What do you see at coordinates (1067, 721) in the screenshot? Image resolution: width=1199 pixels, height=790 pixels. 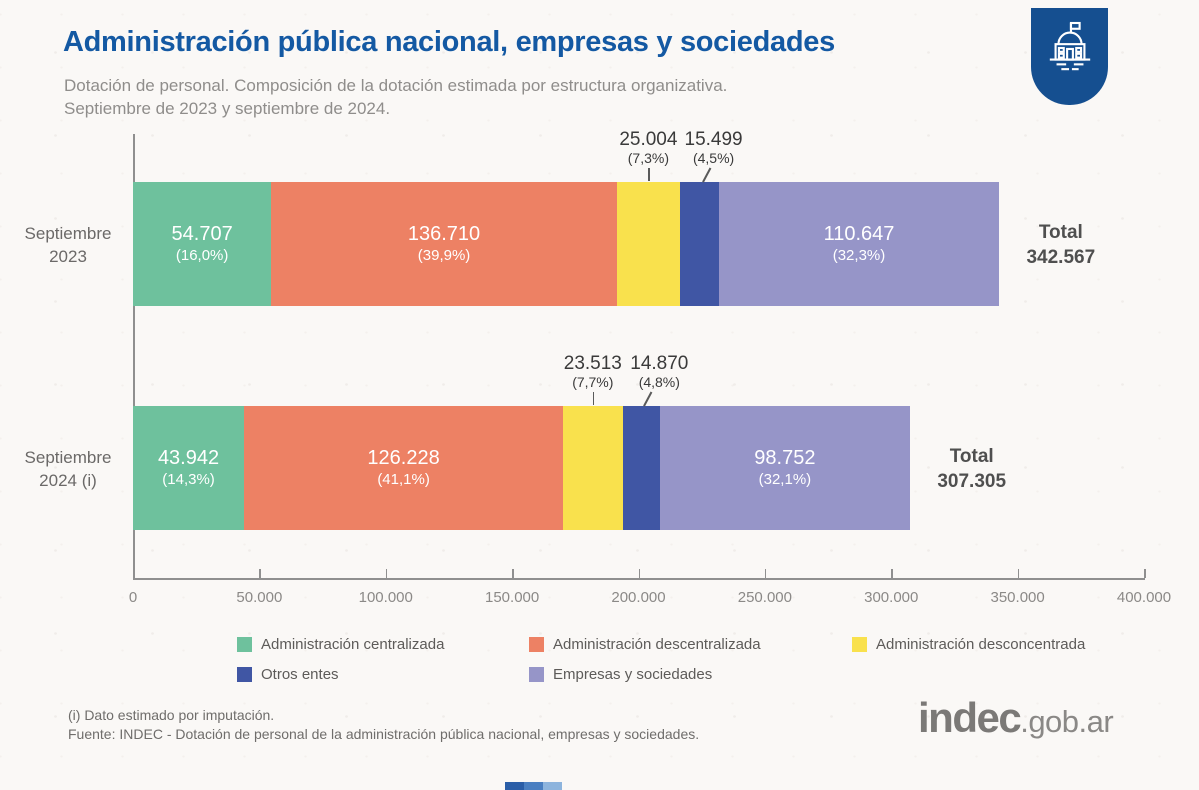 I see `gob-ar-suffix: .gob.ar` at bounding box center [1067, 721].